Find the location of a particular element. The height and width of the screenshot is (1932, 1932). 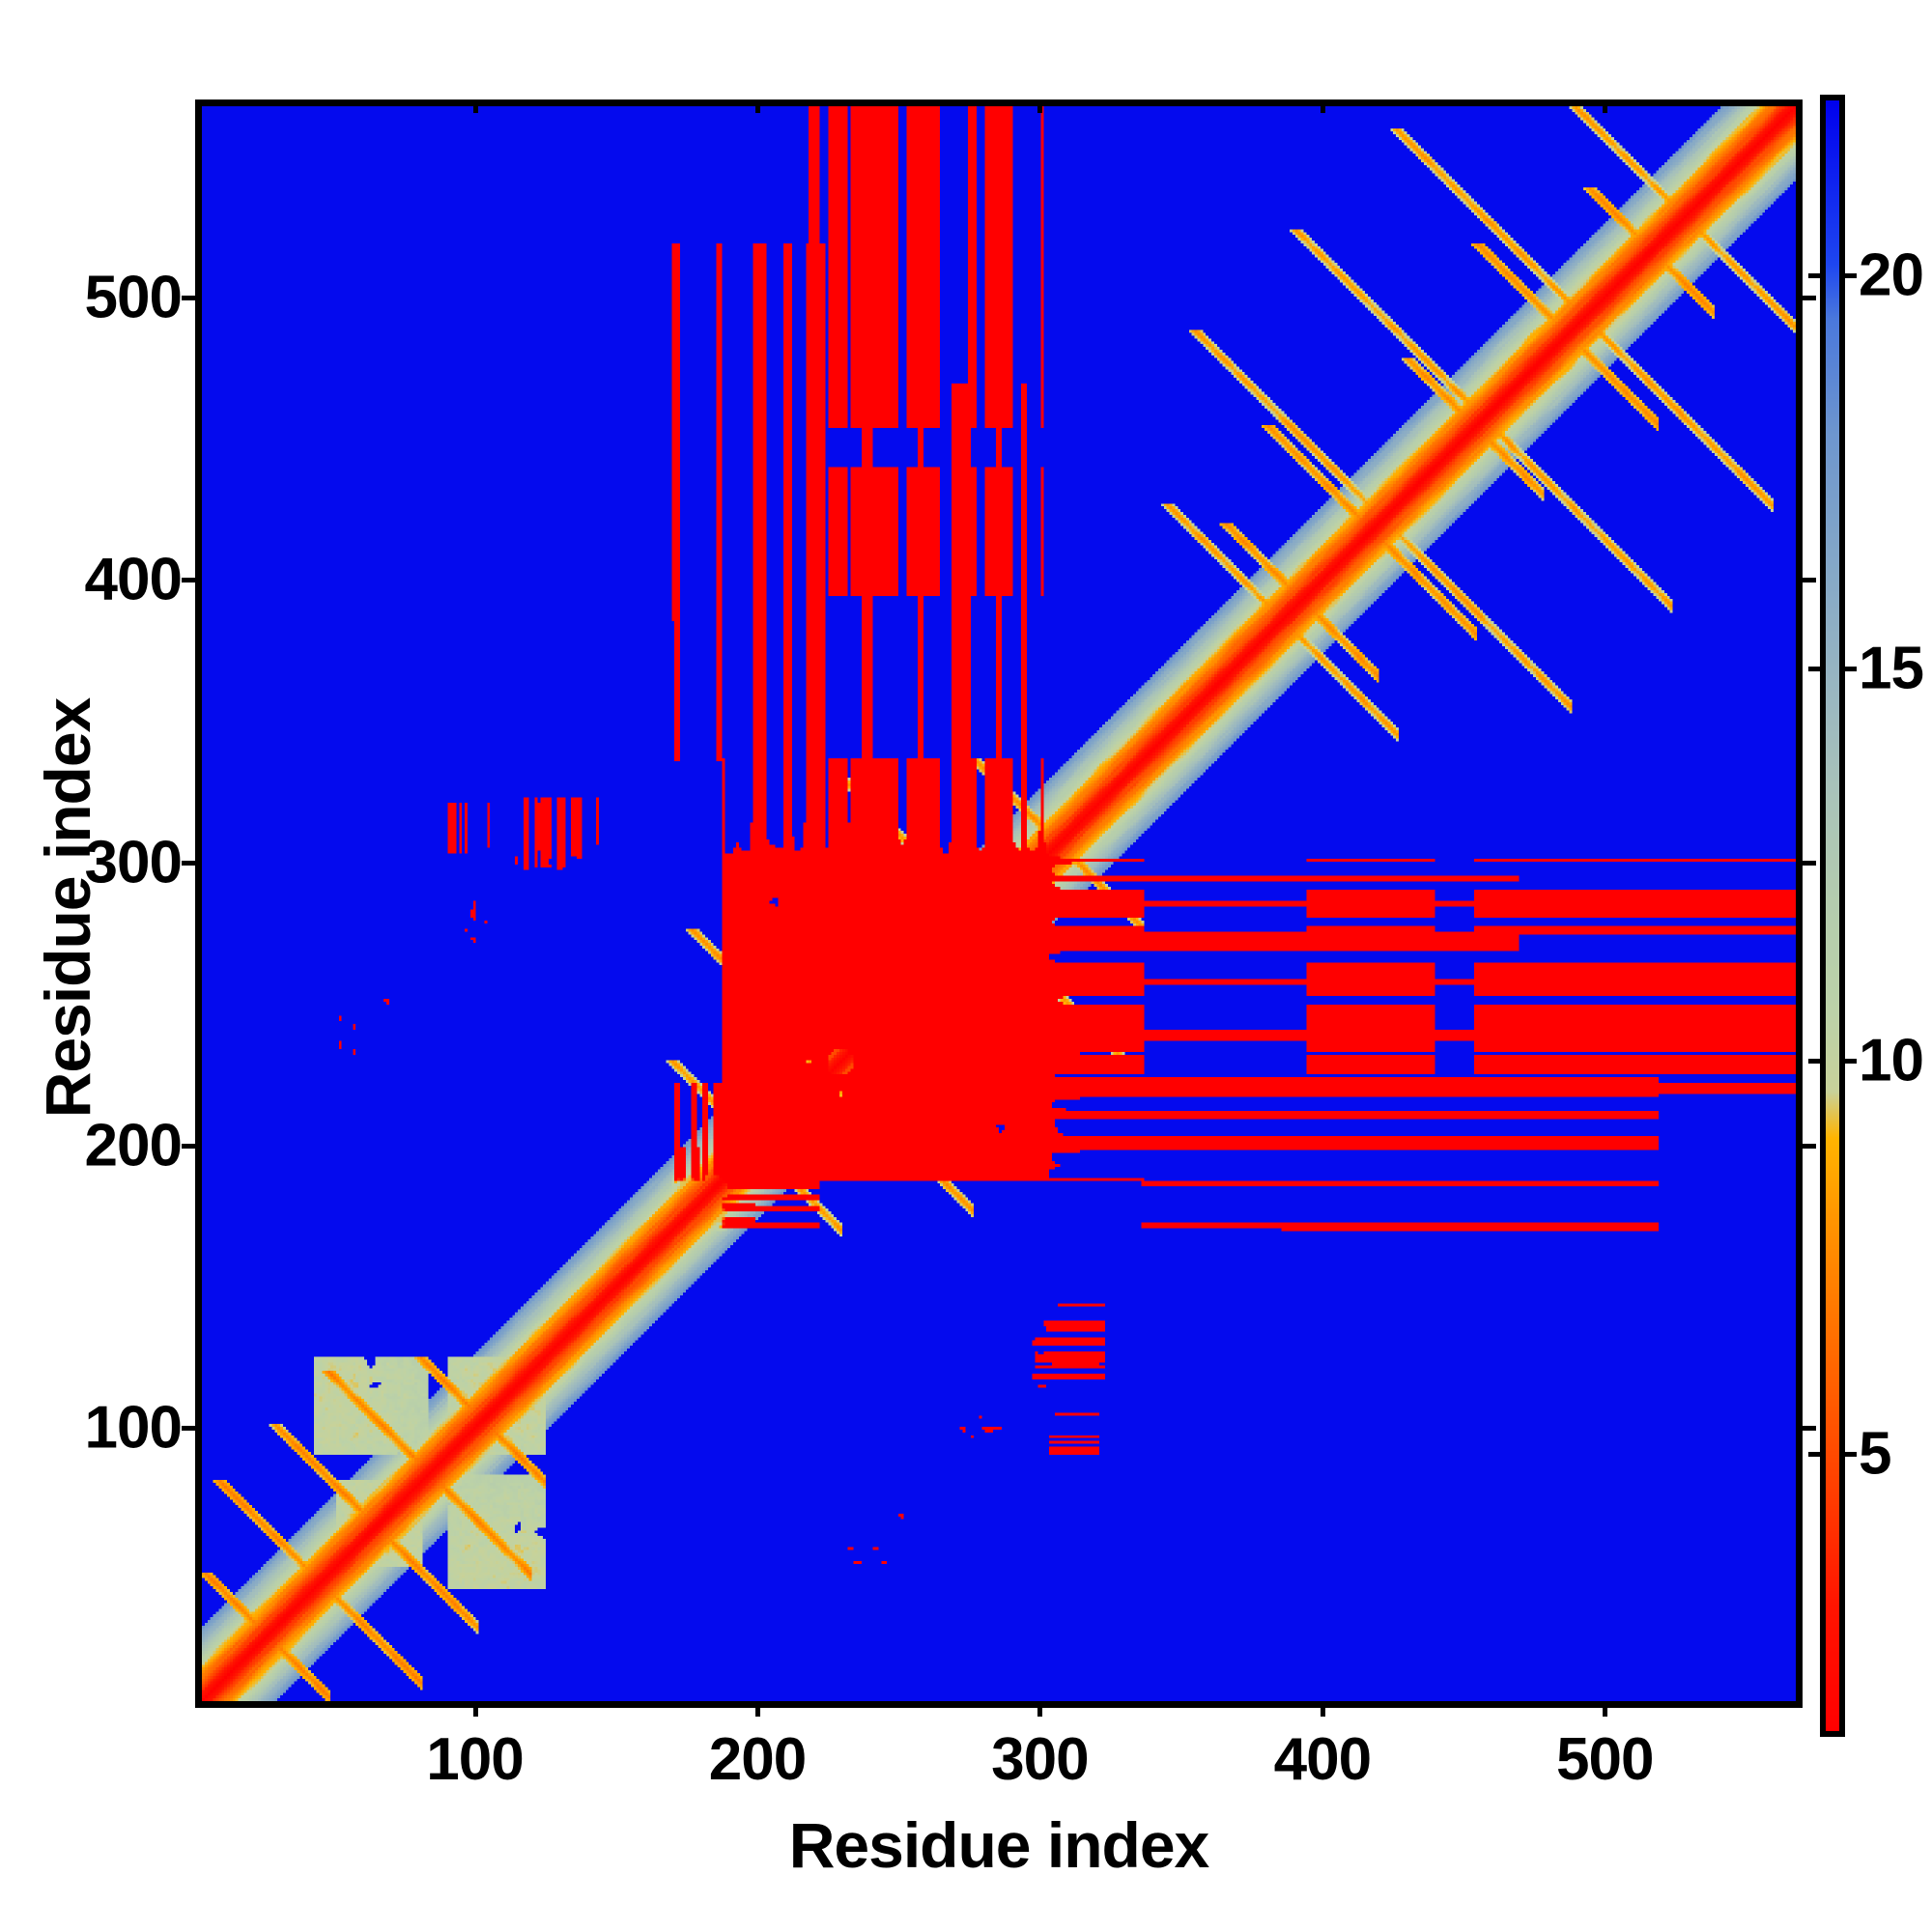

colorbar-tick-label: 10 is located at coordinates (1891, 1060).